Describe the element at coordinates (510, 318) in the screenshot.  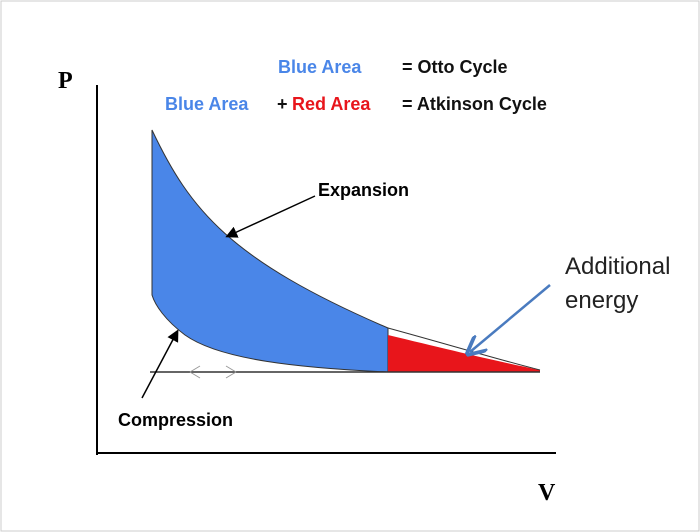
I see `additional-arrow` at that location.